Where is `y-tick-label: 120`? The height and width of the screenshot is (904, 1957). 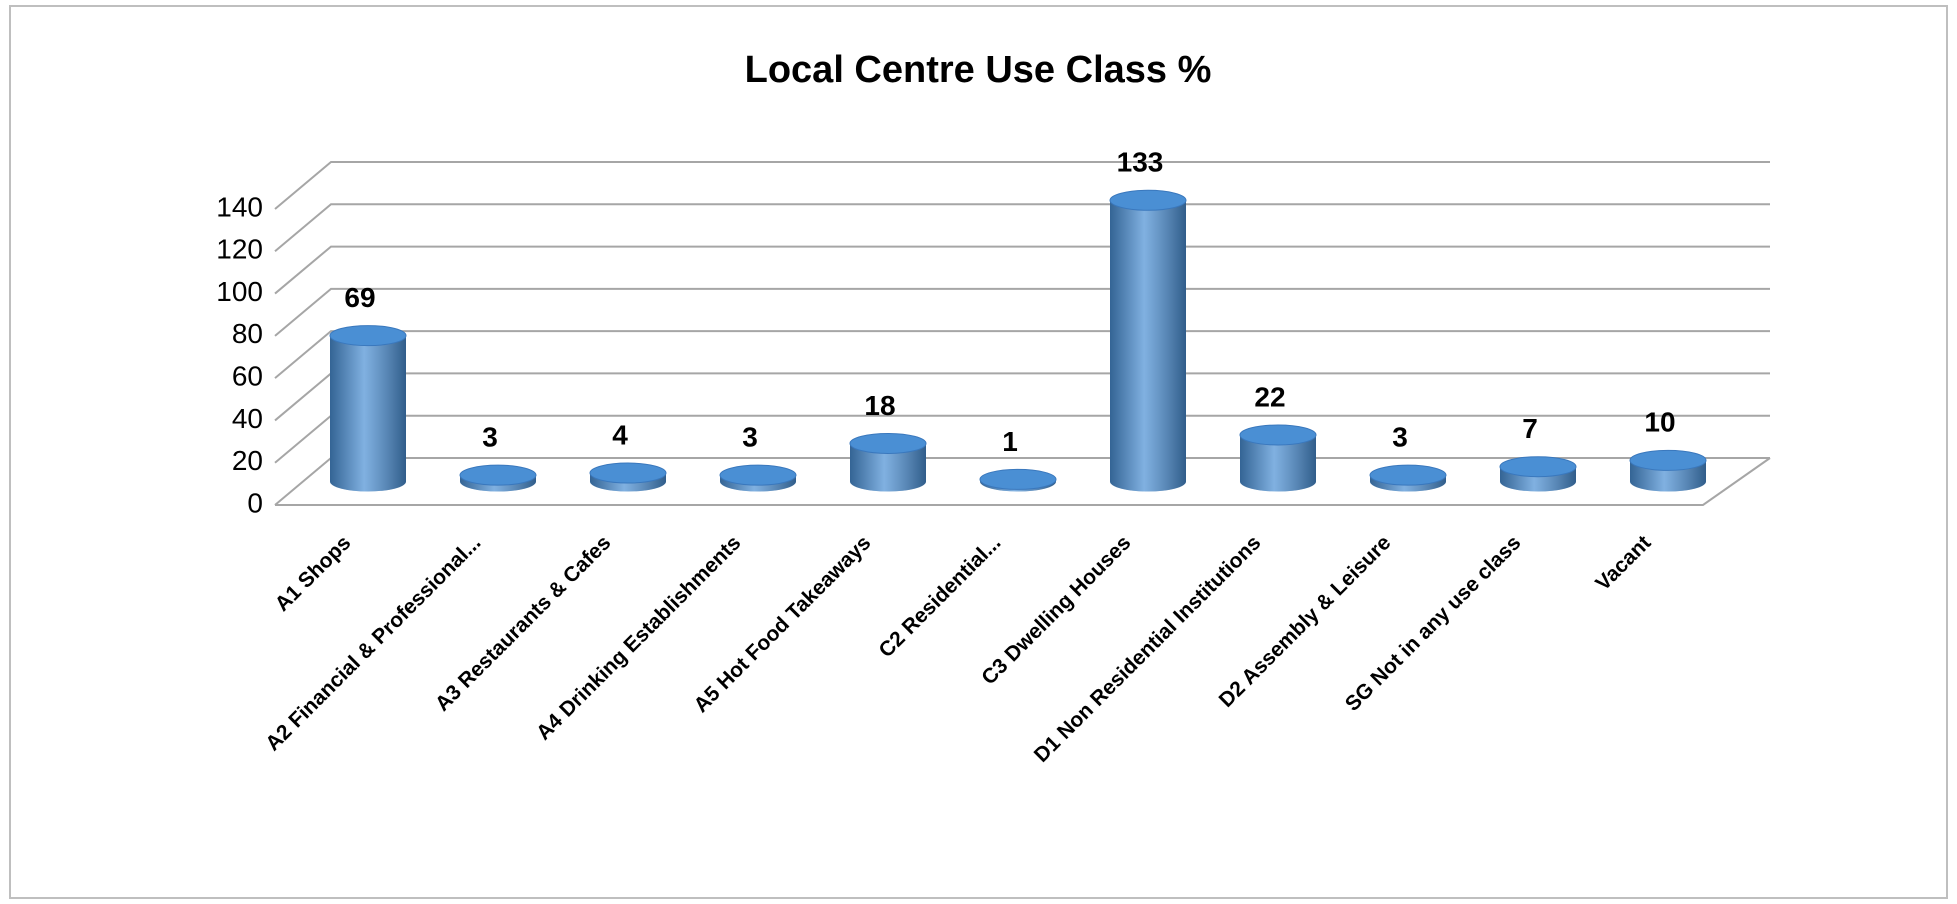
y-tick-label: 120 is located at coordinates (239, 249).